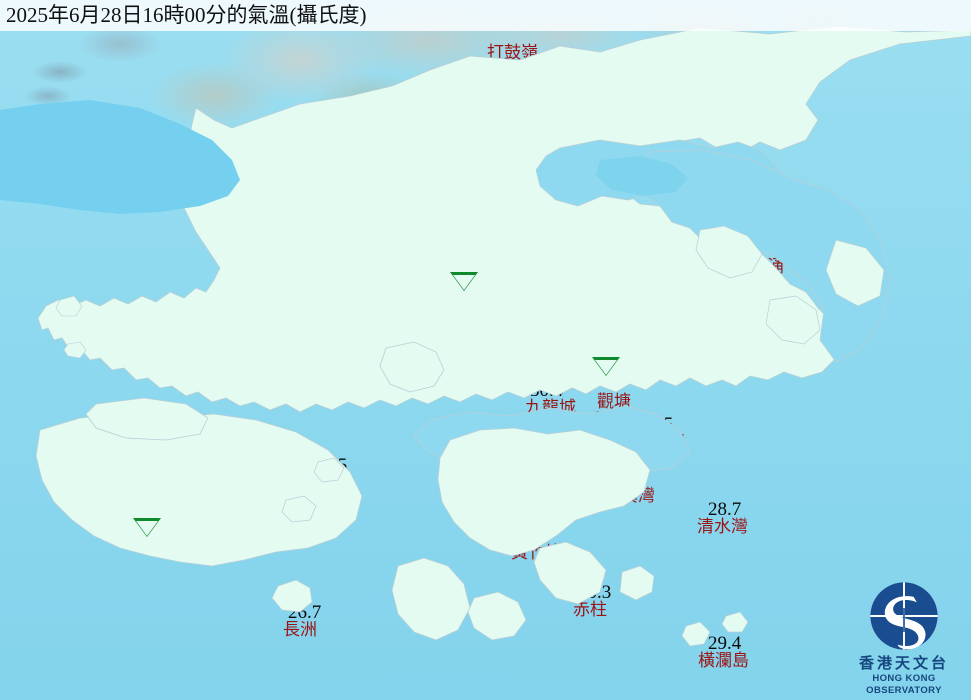 The width and height of the screenshot is (971, 700). I want to click on map-title-bar: 2025年6月28日16時00分的氣溫(攝氏度), so click(485, 15).